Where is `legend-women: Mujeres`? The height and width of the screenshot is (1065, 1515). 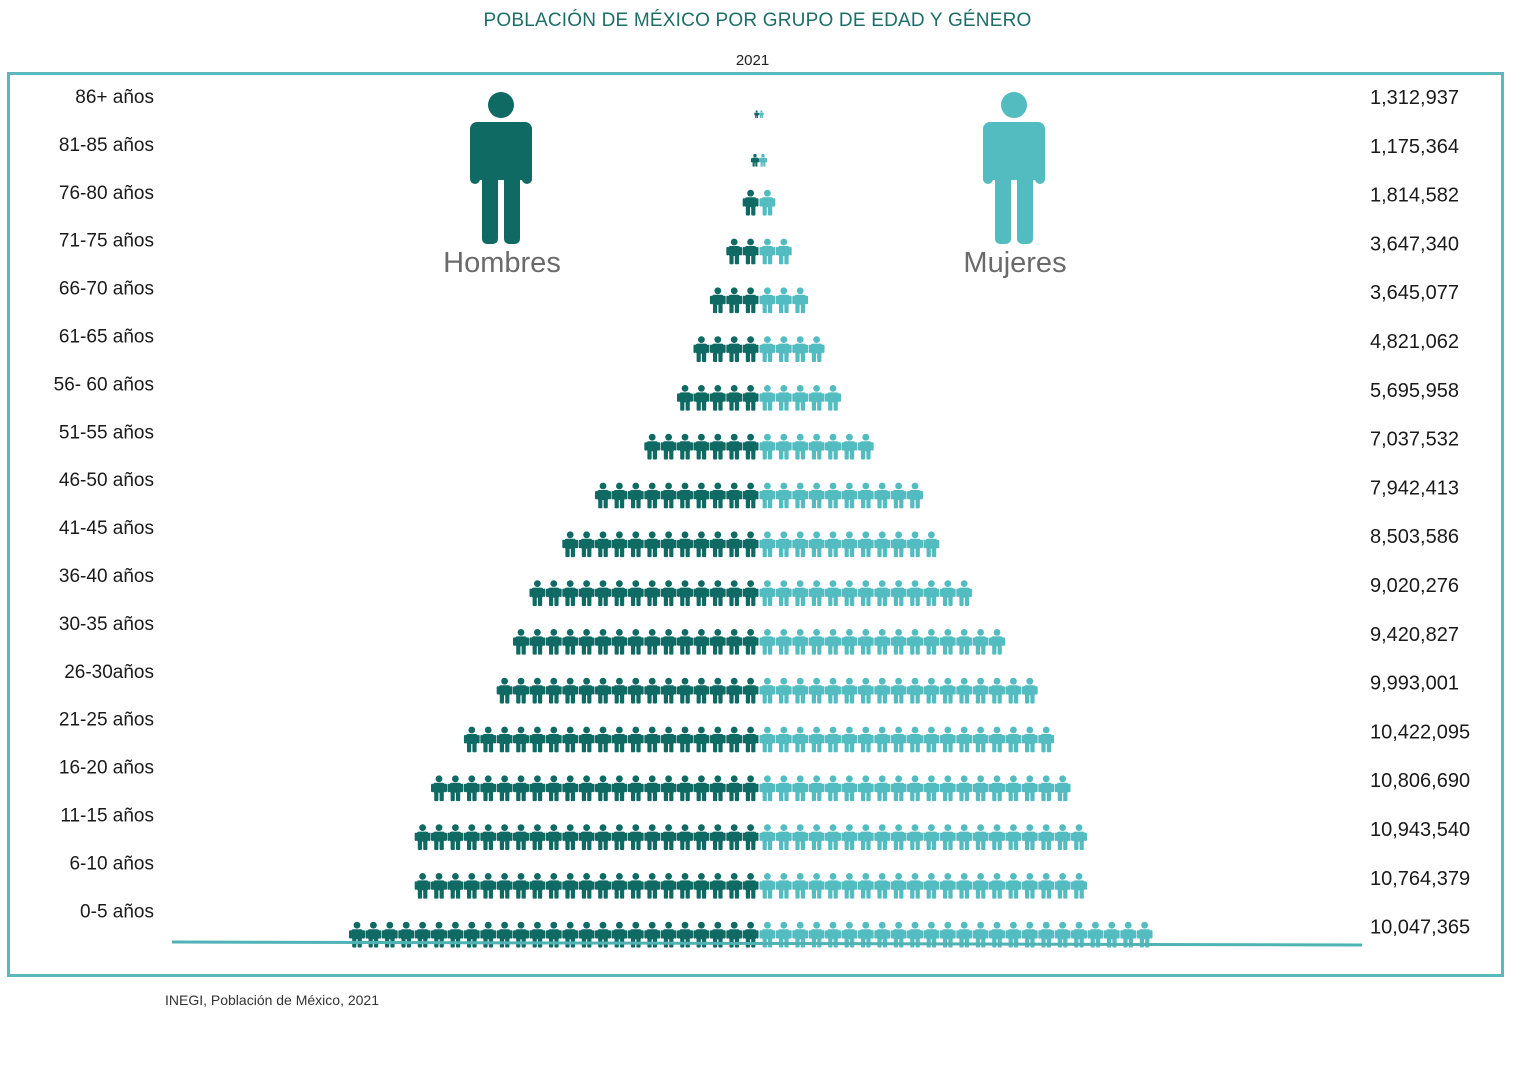 legend-women: Mujeres is located at coordinates (1015, 185).